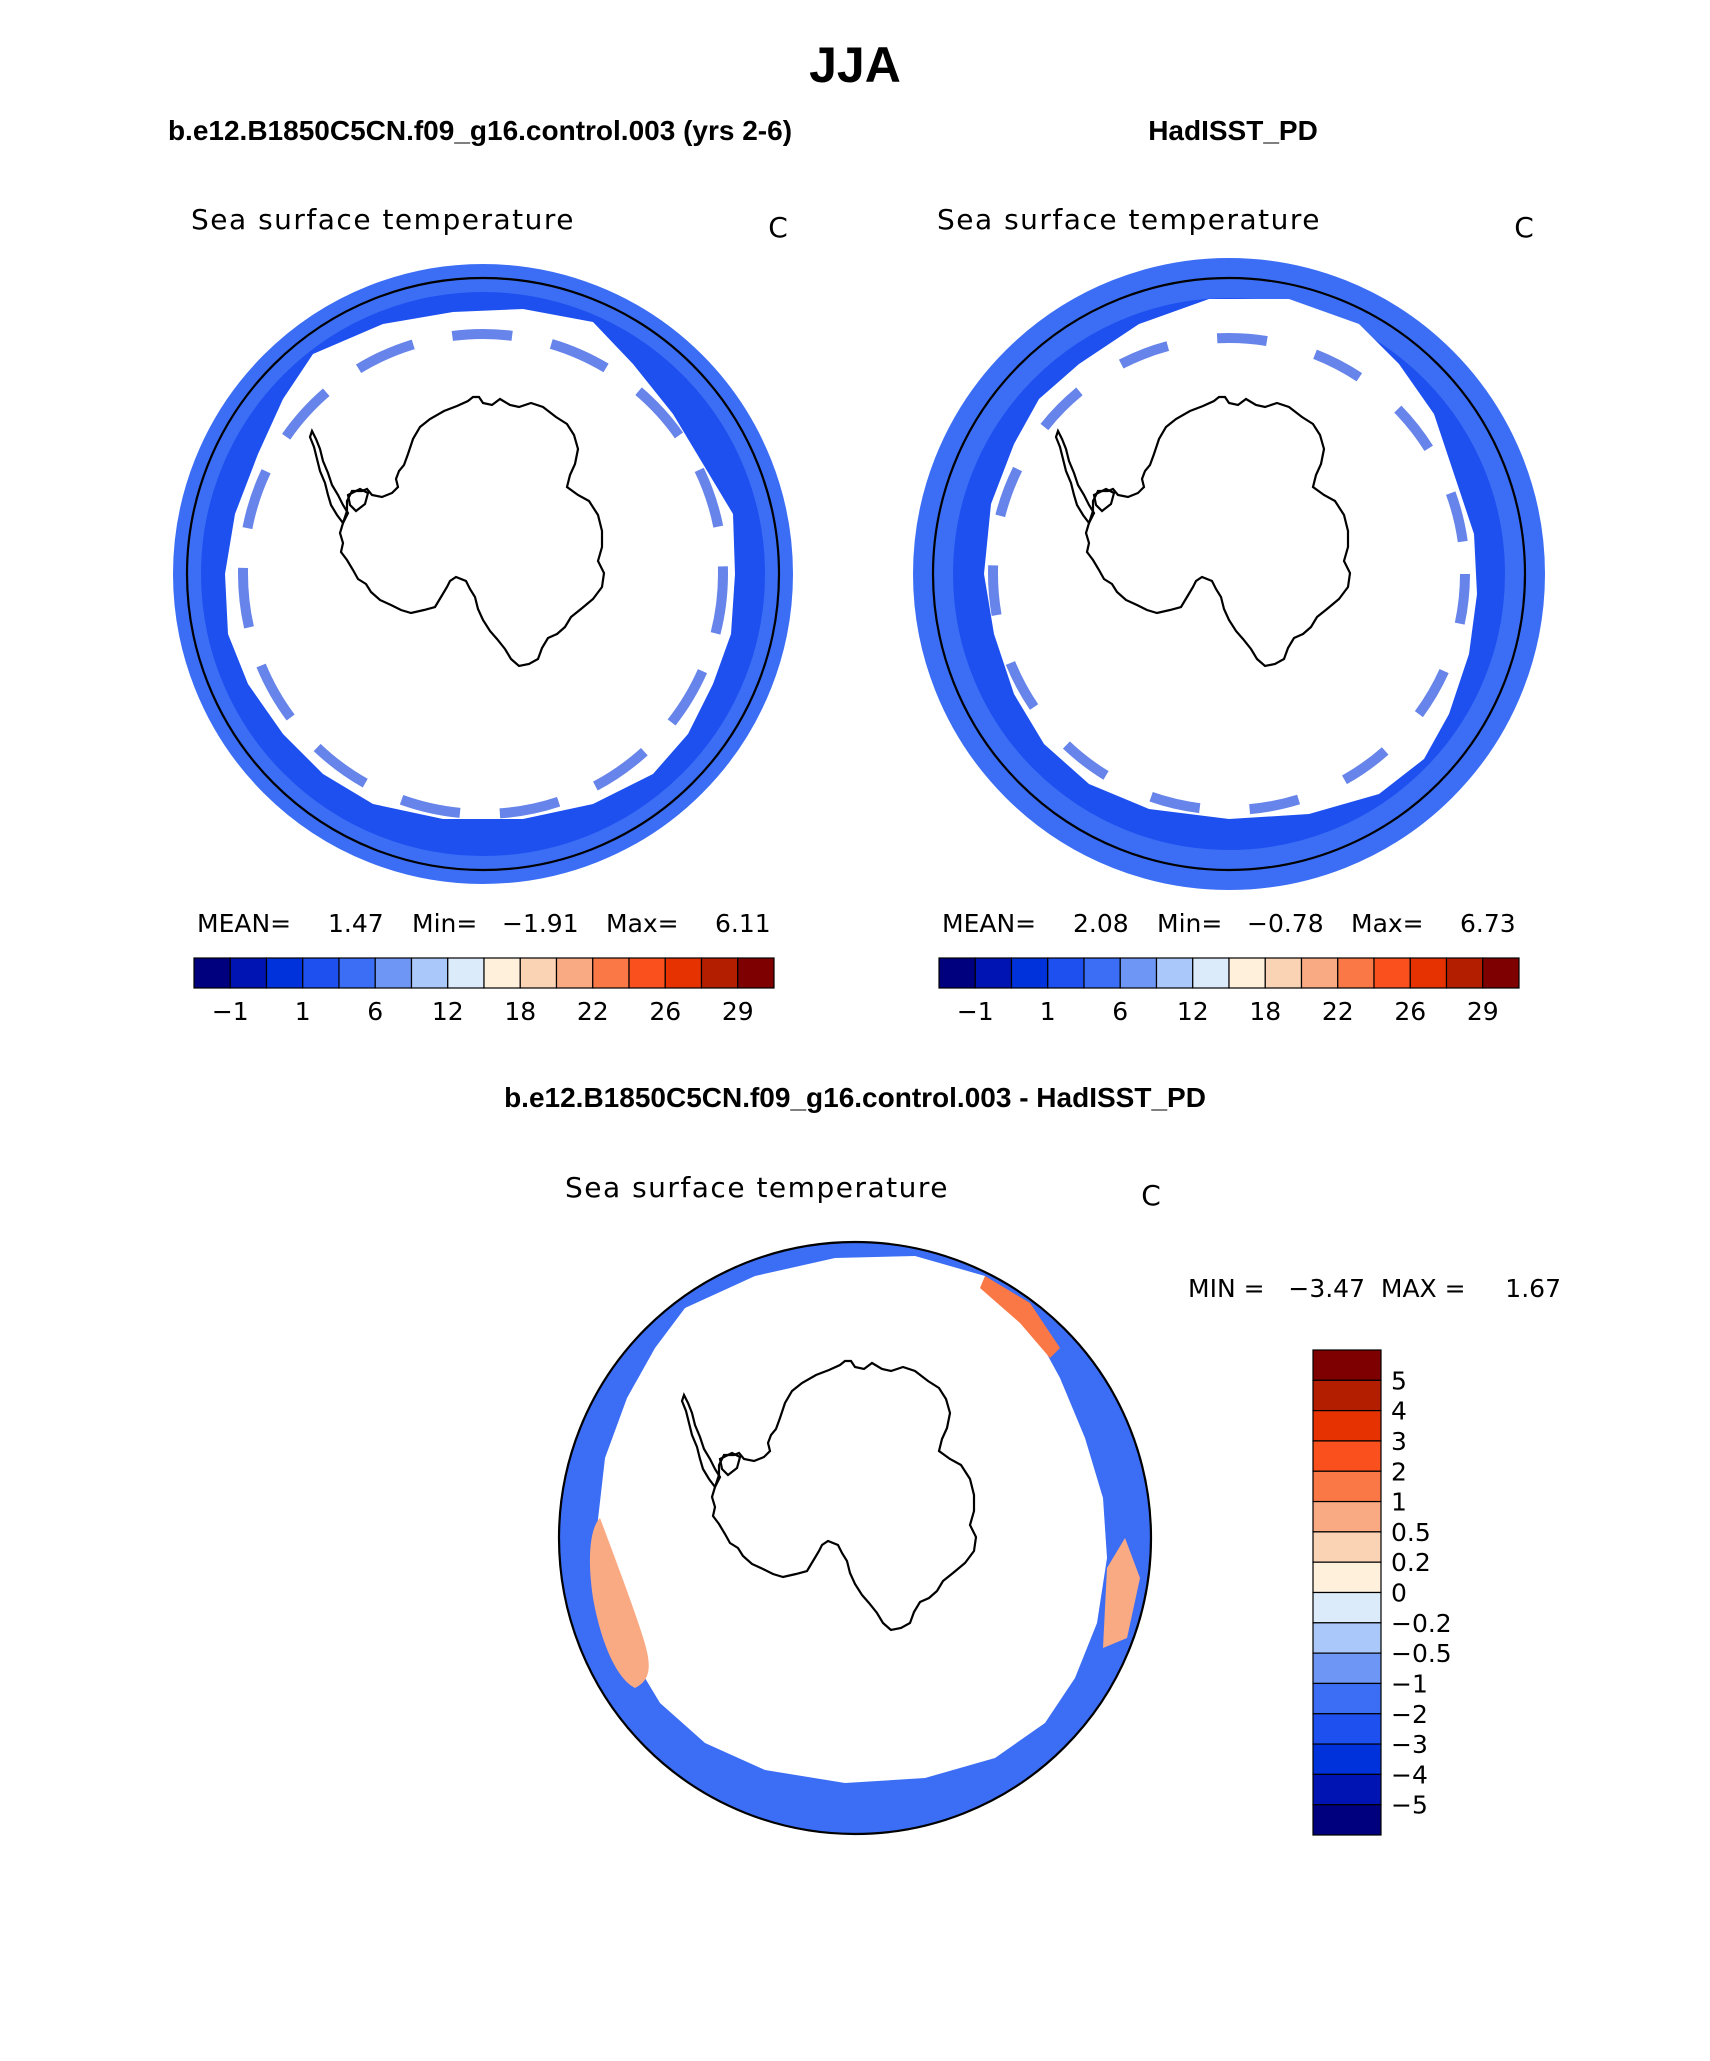  What do you see at coordinates (444, 923) in the screenshot?
I see `panel-model-min-label: Min=` at bounding box center [444, 923].